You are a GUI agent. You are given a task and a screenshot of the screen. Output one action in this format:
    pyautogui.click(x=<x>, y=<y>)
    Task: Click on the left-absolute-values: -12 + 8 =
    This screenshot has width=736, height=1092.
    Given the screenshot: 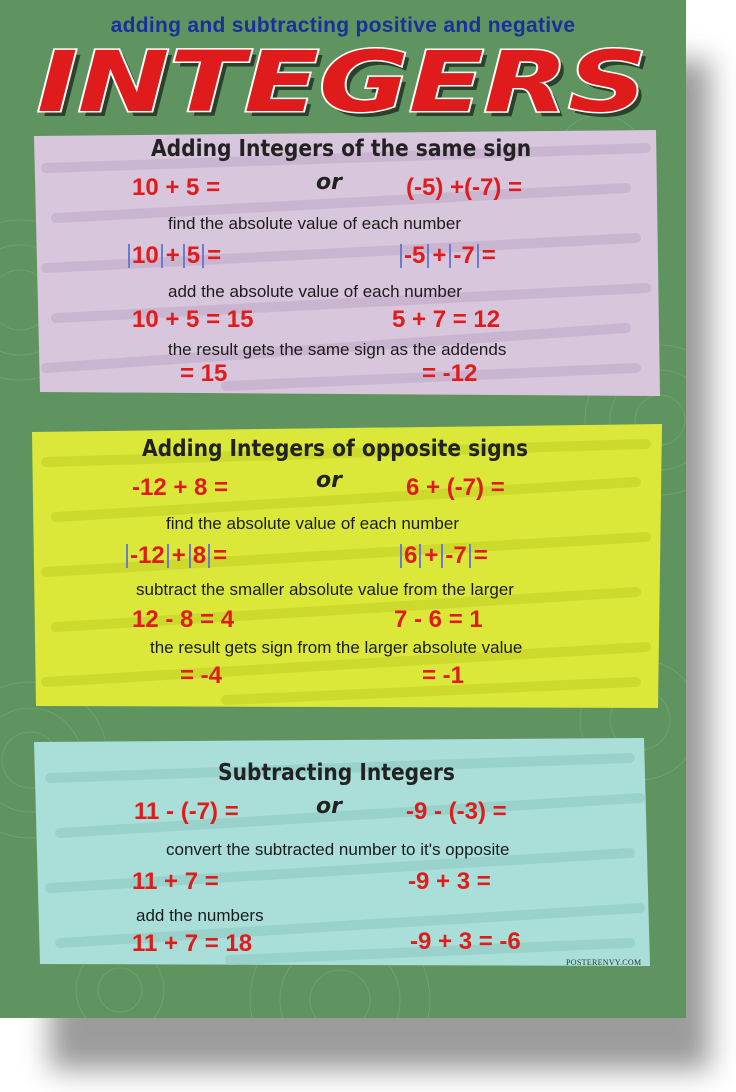 What is the action you would take?
    pyautogui.click(x=178, y=556)
    